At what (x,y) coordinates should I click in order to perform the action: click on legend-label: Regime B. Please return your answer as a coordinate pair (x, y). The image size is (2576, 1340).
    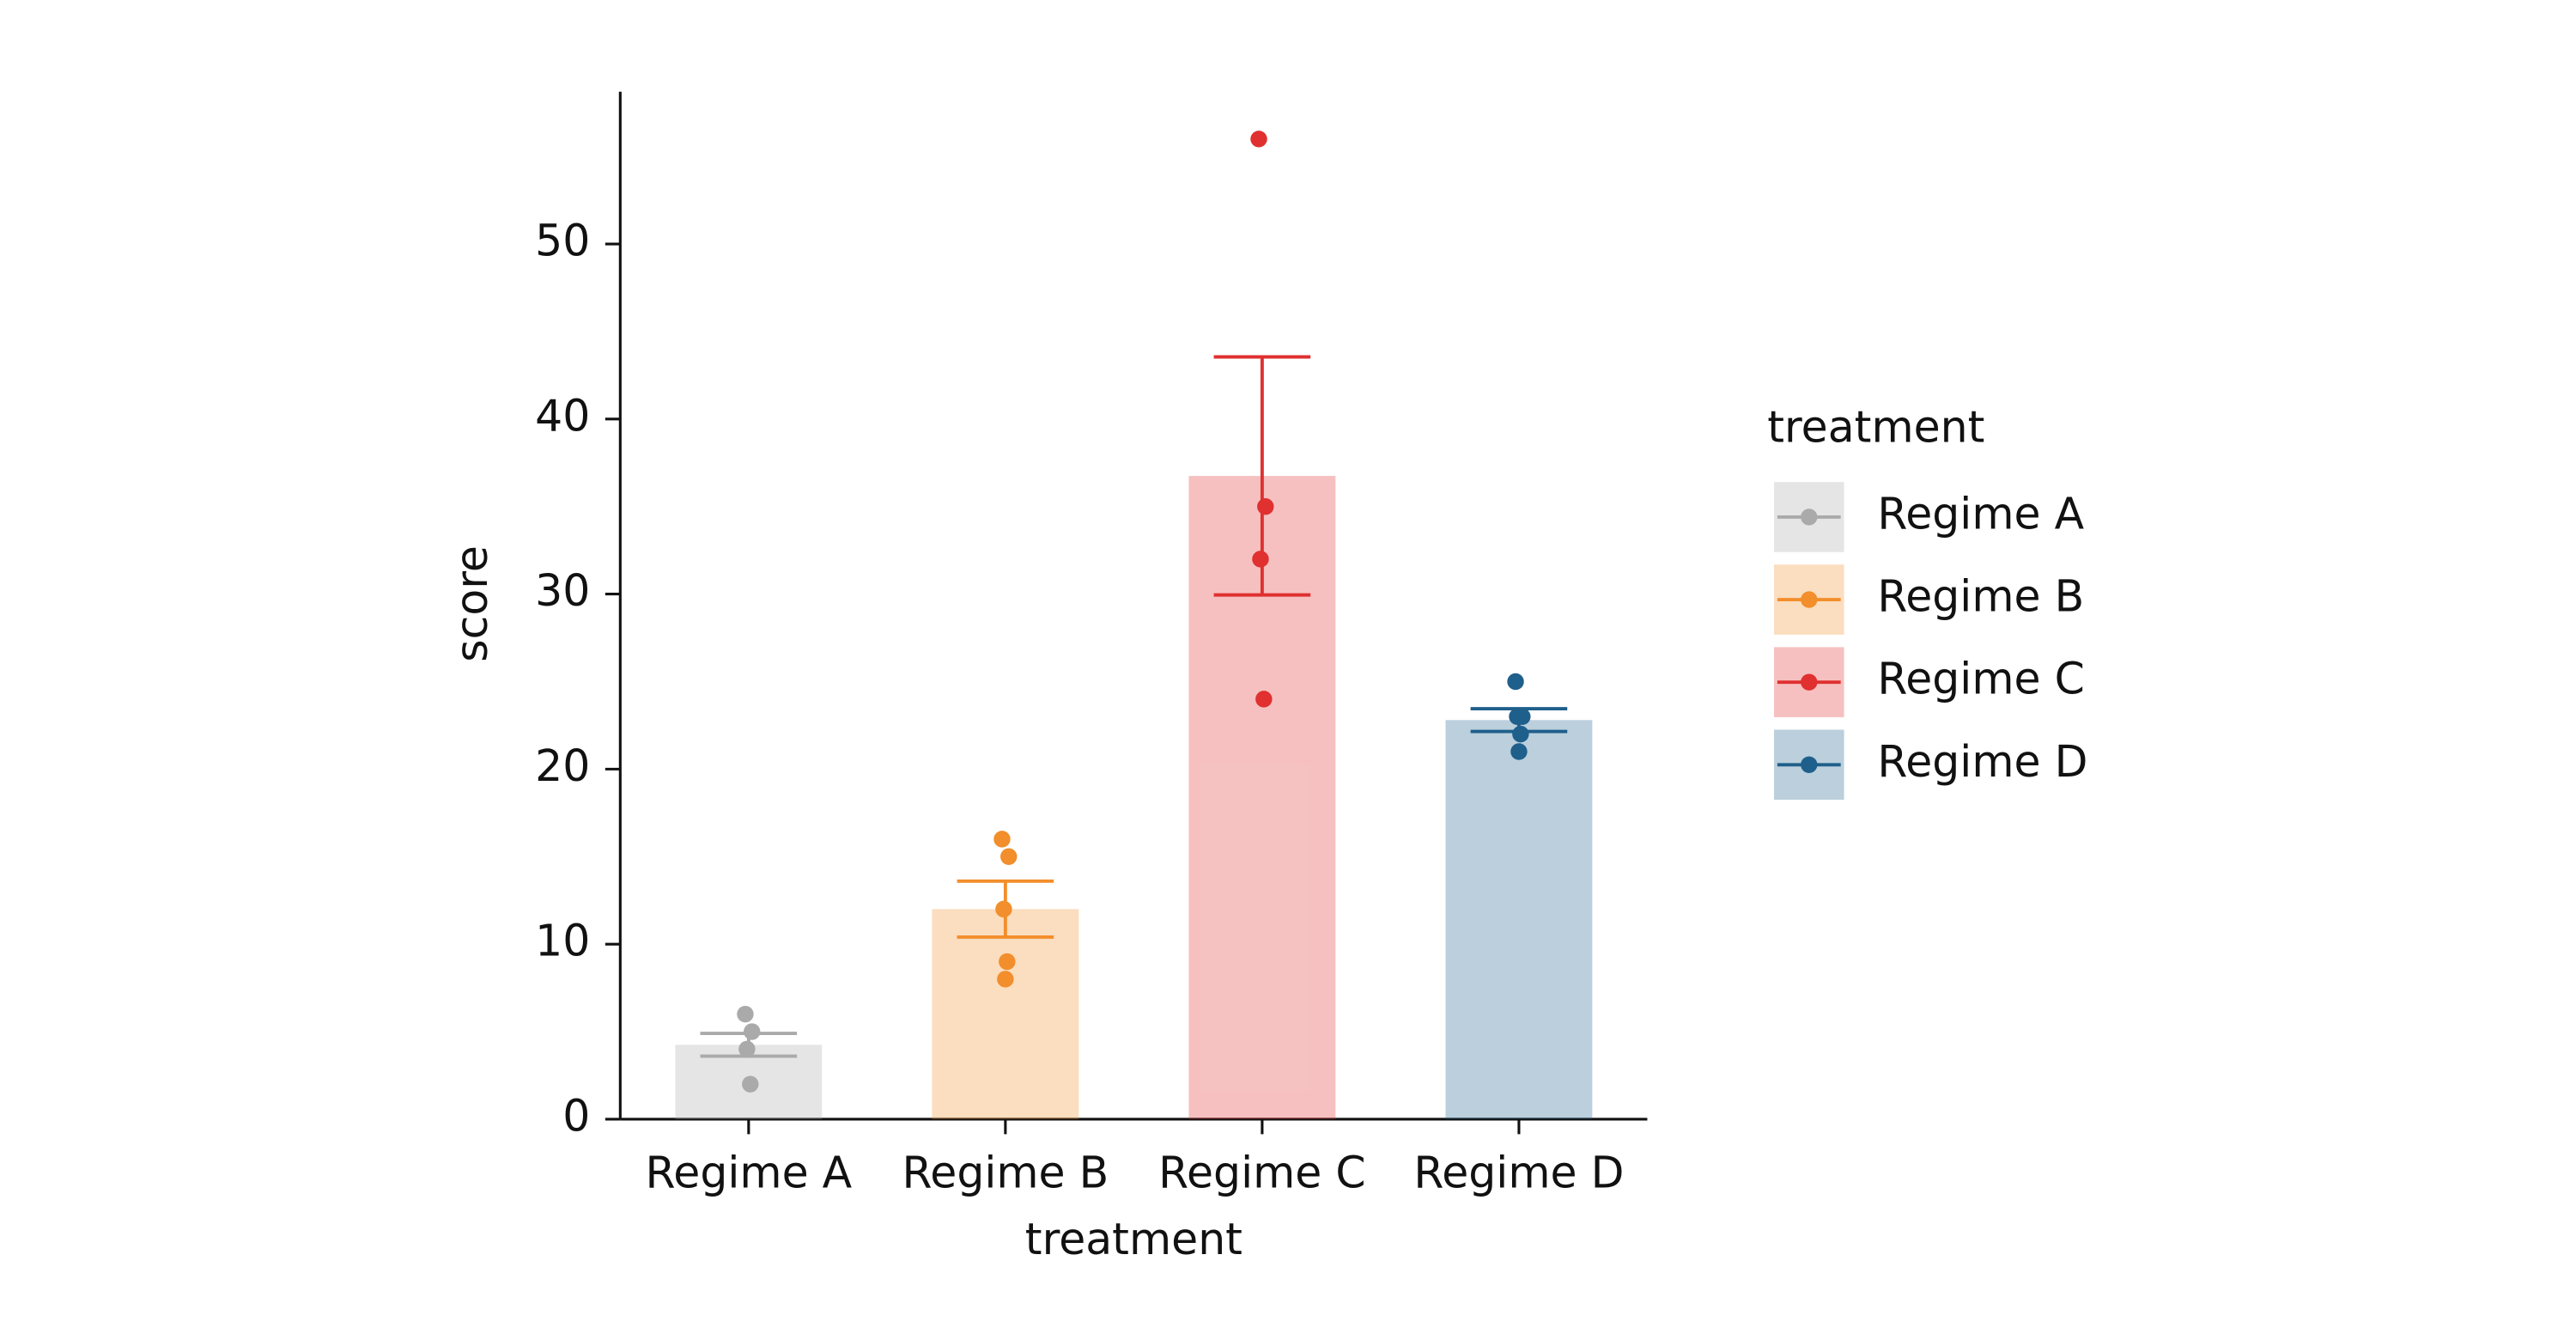
    Looking at the image, I should click on (1981, 596).